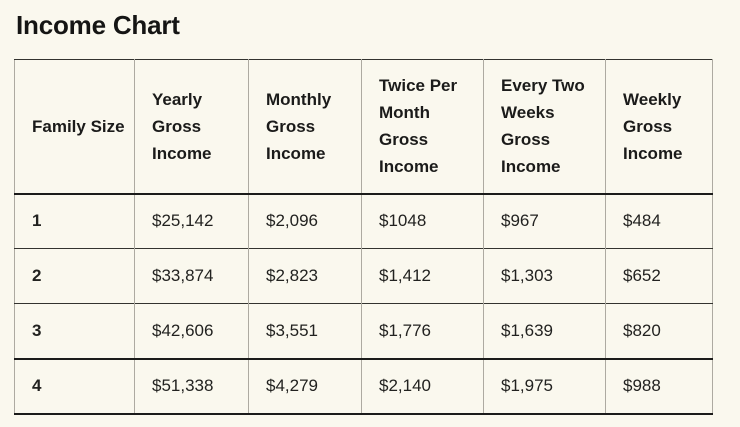  Describe the element at coordinates (305, 386) in the screenshot. I see `cell-monthly: $4,279` at that location.